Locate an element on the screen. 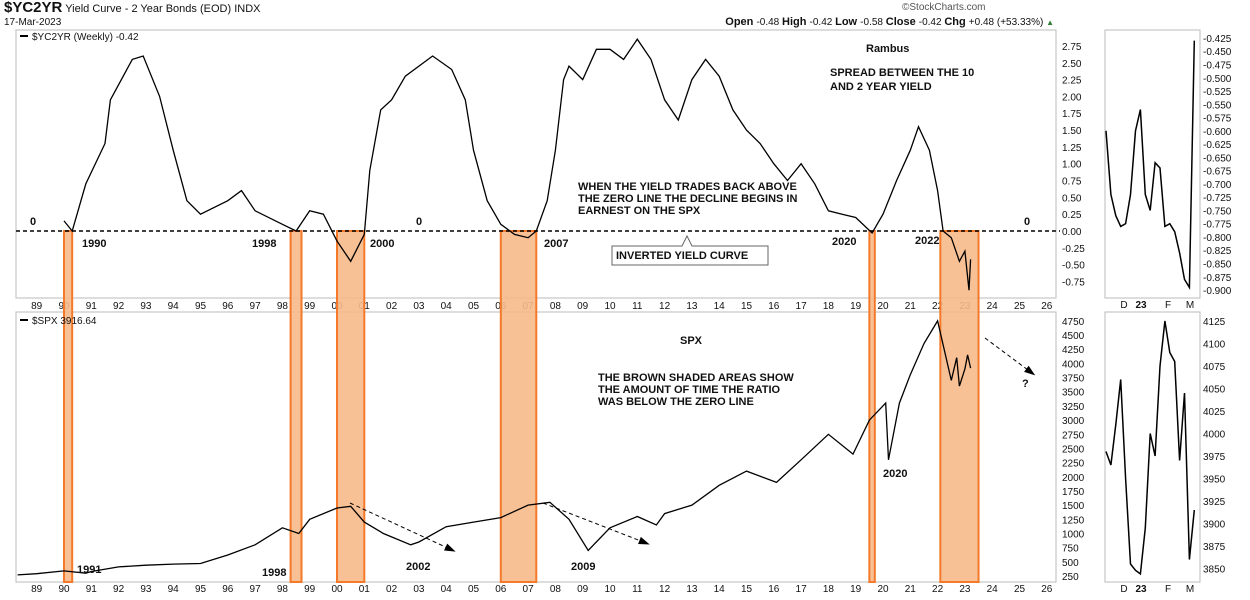 This screenshot has width=1250, height=600. x-tick-label: 03 is located at coordinates (419, 306).